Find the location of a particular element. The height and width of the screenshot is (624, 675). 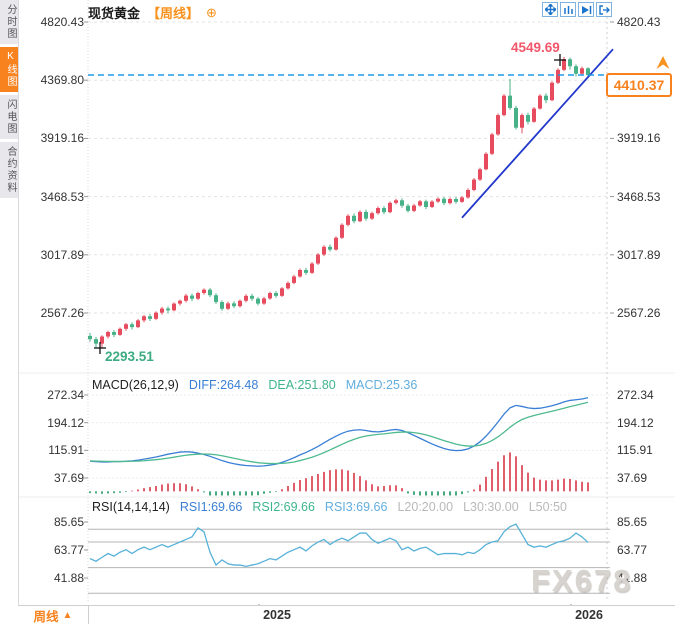

rsi2-value: RSI2:69.66 is located at coordinates (283, 507).